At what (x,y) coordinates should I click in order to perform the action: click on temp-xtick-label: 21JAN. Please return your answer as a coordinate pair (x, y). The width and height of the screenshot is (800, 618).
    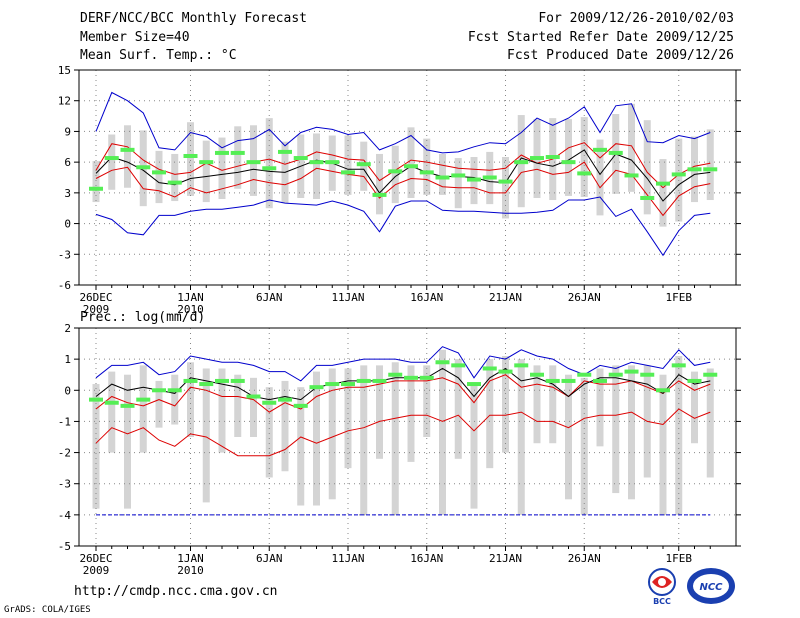
    Looking at the image, I should click on (505, 297).